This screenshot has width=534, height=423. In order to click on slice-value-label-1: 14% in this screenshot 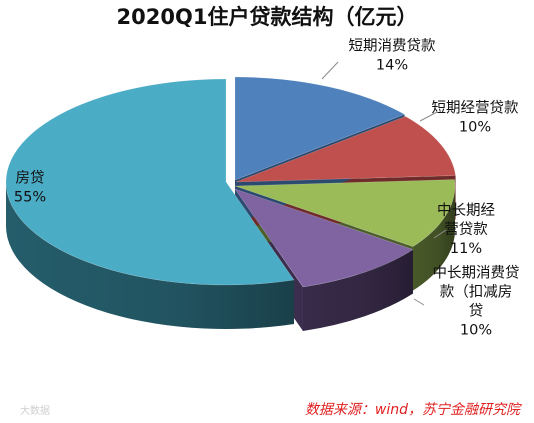, I will do `click(392, 66)`.